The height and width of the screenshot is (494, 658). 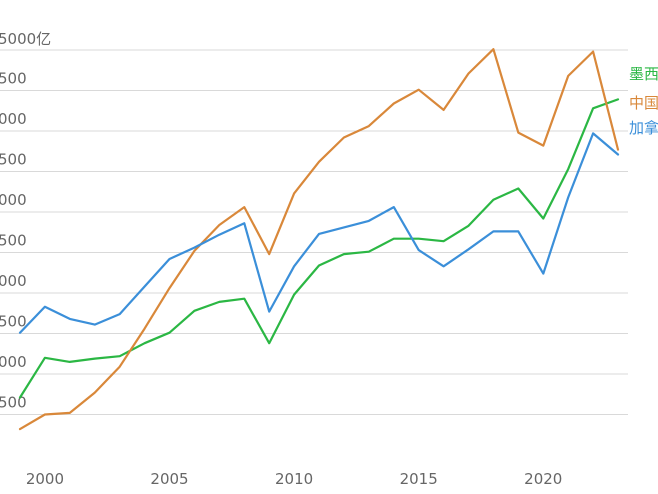 What do you see at coordinates (25, 221) in the screenshot?
I see `y-tick-labels: 500 000 500 000 500 000 500 000 500 5000亿` at bounding box center [25, 221].